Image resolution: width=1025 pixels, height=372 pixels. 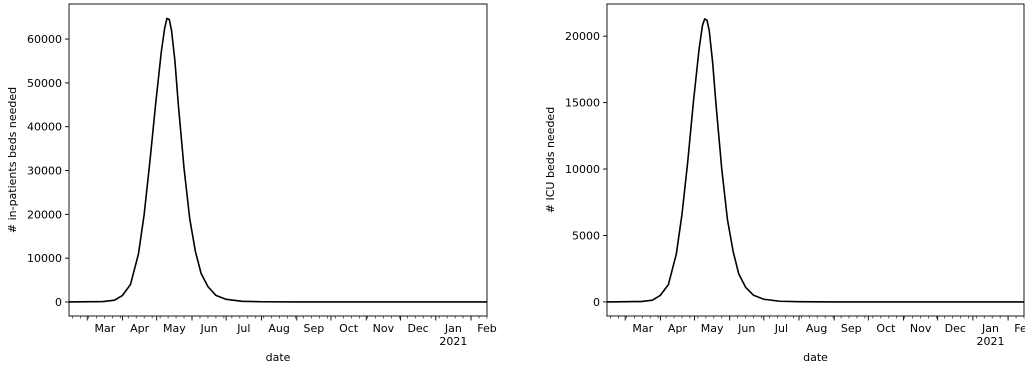 I want to click on y-axis-title: # in-patients beds needed, so click(x=12, y=160).